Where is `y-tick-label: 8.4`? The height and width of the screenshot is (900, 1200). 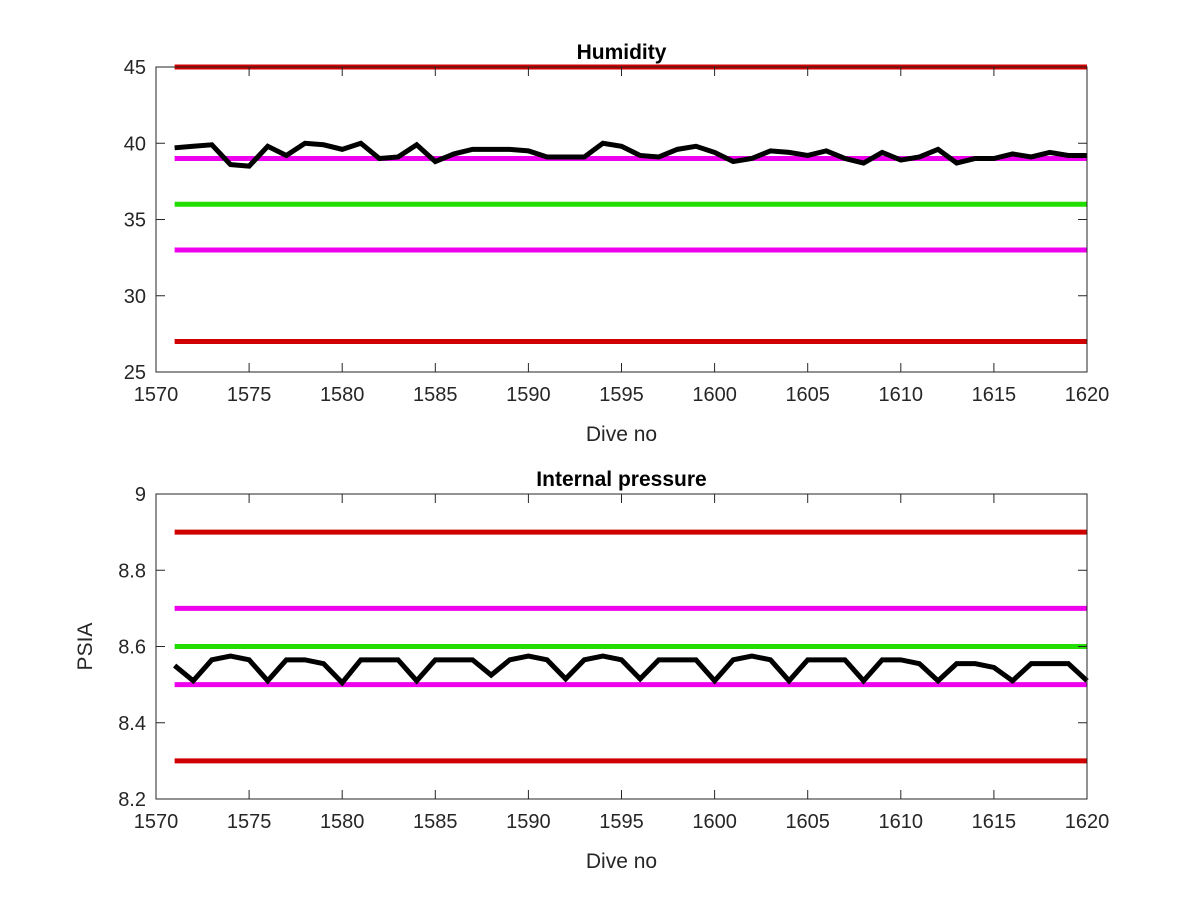 y-tick-label: 8.4 is located at coordinates (132, 724).